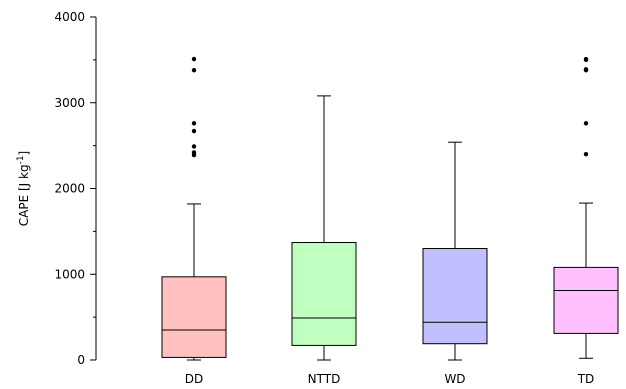 This screenshot has width=626, height=389. I want to click on y-tick-label: 3000, so click(69, 103).